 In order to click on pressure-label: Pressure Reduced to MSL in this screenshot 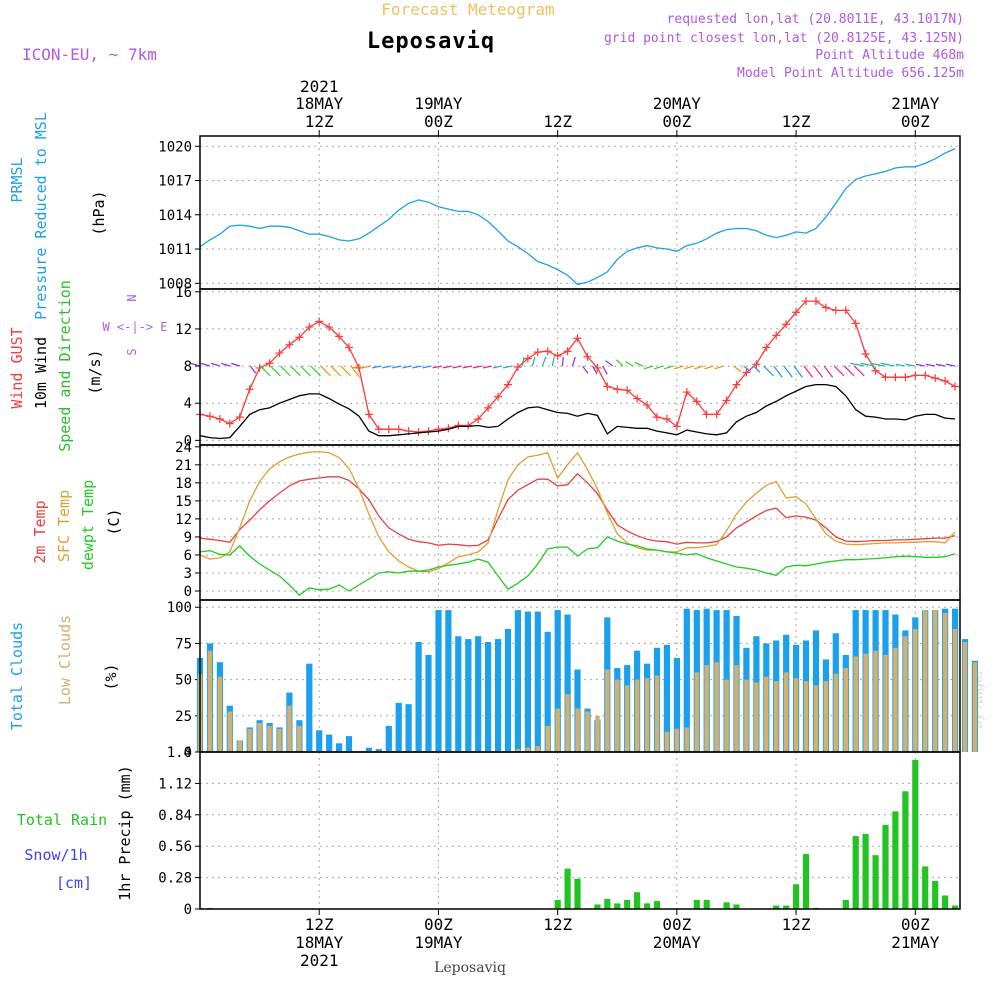, I will do `click(41, 216)`.